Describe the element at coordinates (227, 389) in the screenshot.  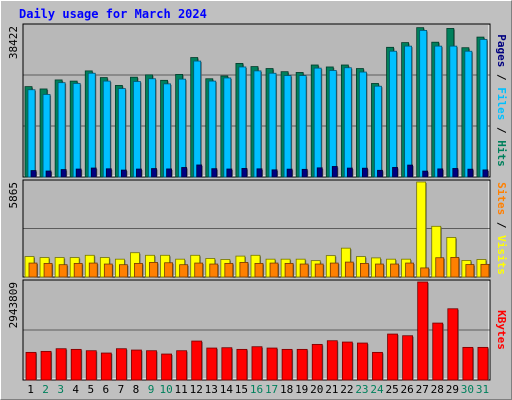
I see `x-tick-label: 14` at that location.